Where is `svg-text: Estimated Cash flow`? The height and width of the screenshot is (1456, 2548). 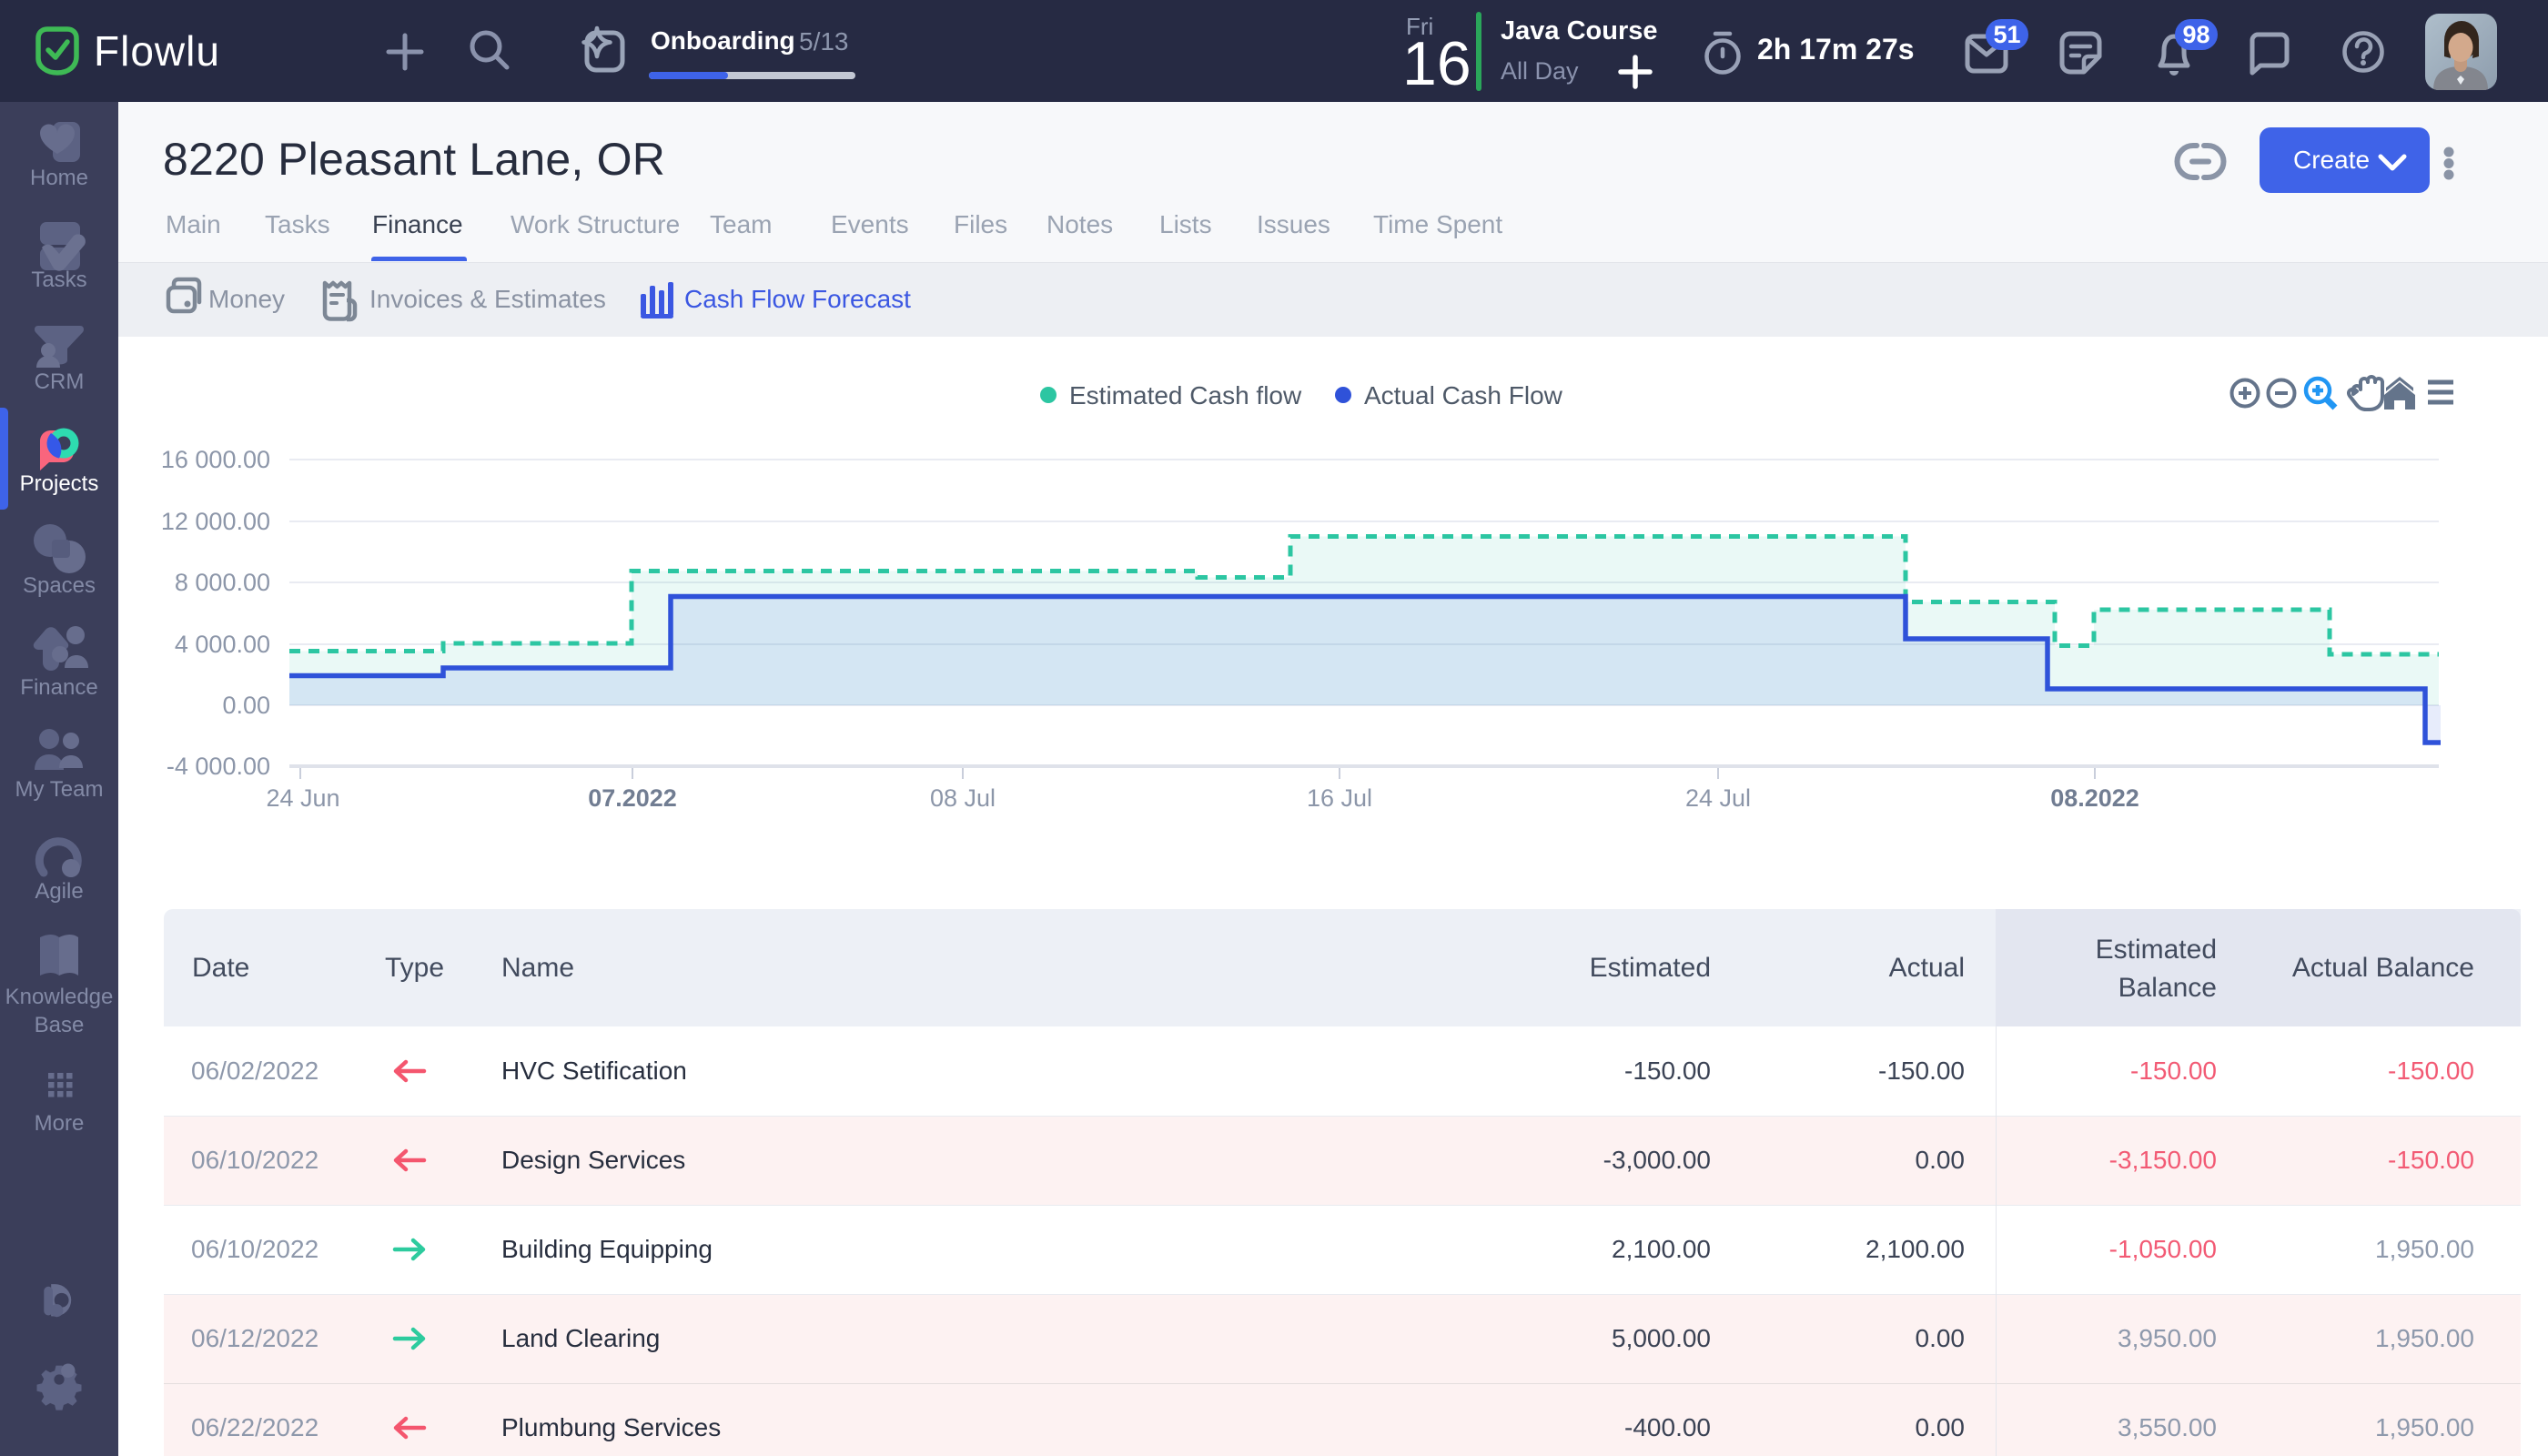
svg-text: Estimated Cash flow is located at coordinates (1185, 396).